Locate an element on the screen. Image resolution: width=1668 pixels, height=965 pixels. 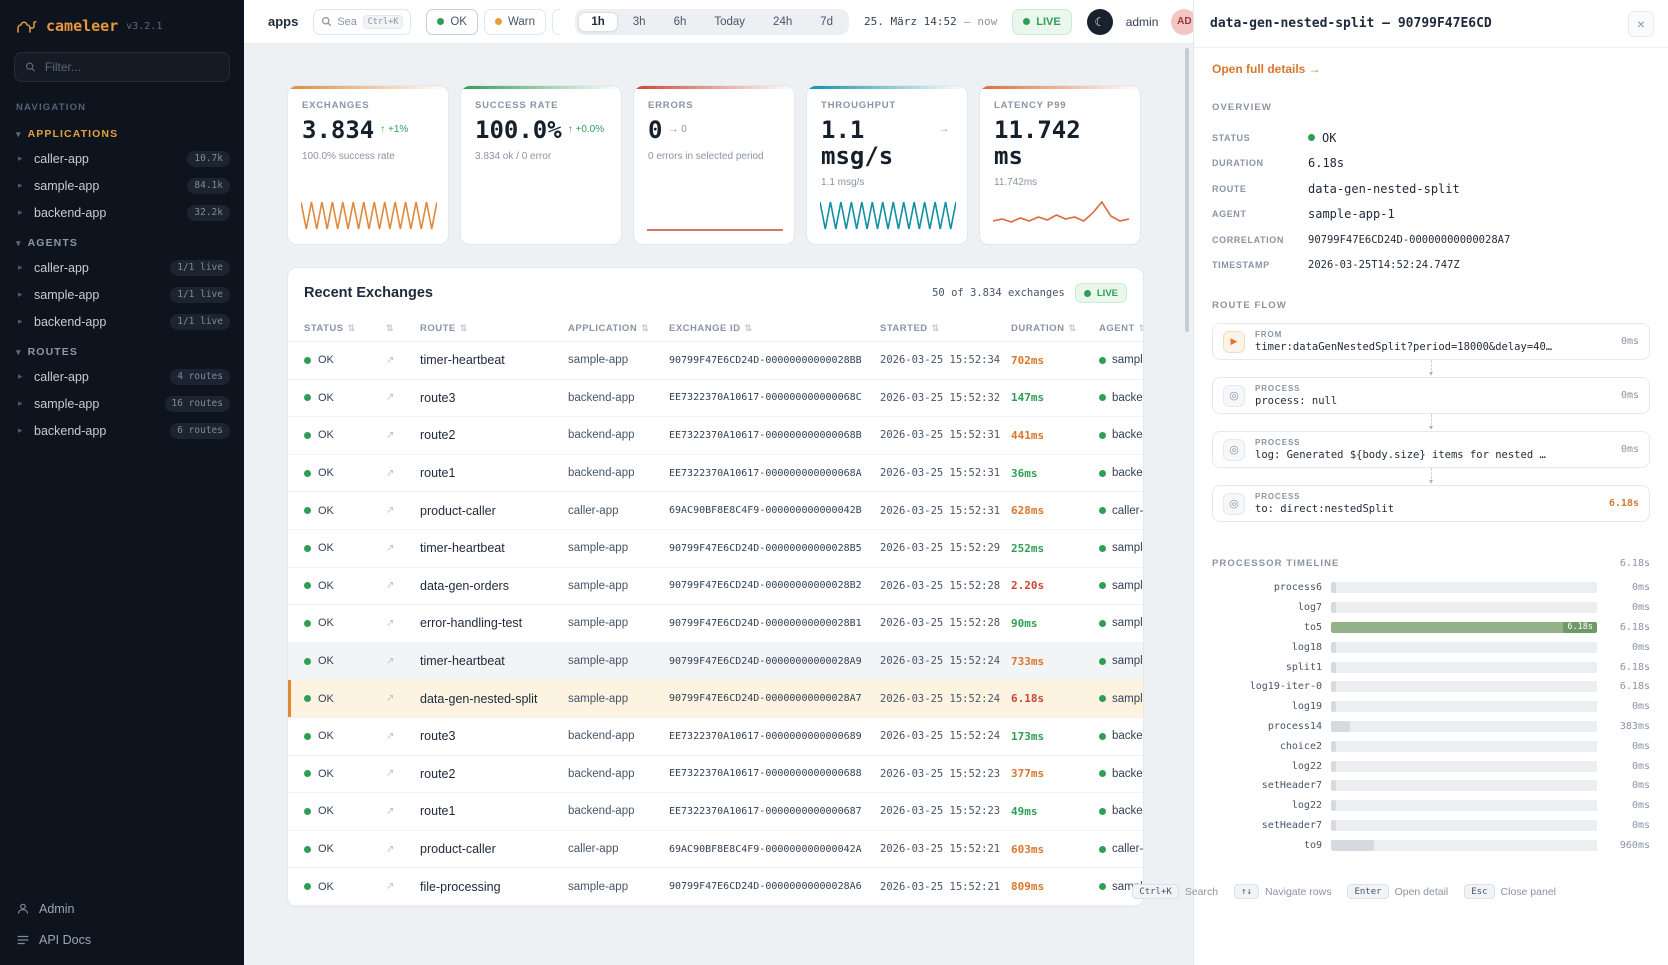
nav-section-header: ▾ AGENTS is located at coordinates (122, 240).